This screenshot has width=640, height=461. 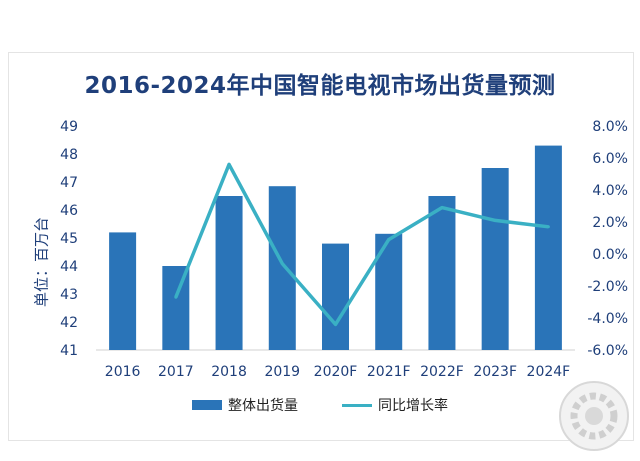 What do you see at coordinates (413, 406) in the screenshot?
I see `legend-label-line: 同比增长率` at bounding box center [413, 406].